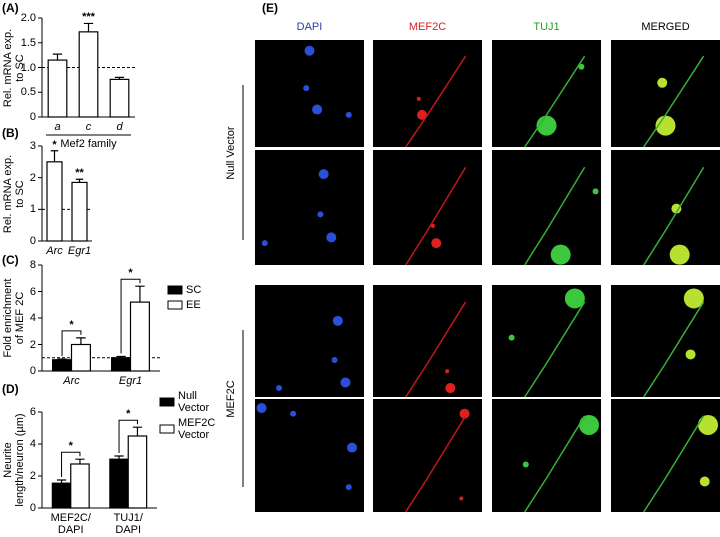 The width and height of the screenshot is (720, 537). Describe the element at coordinates (32, 209) in the screenshot. I see `y-tick-label: 1` at that location.